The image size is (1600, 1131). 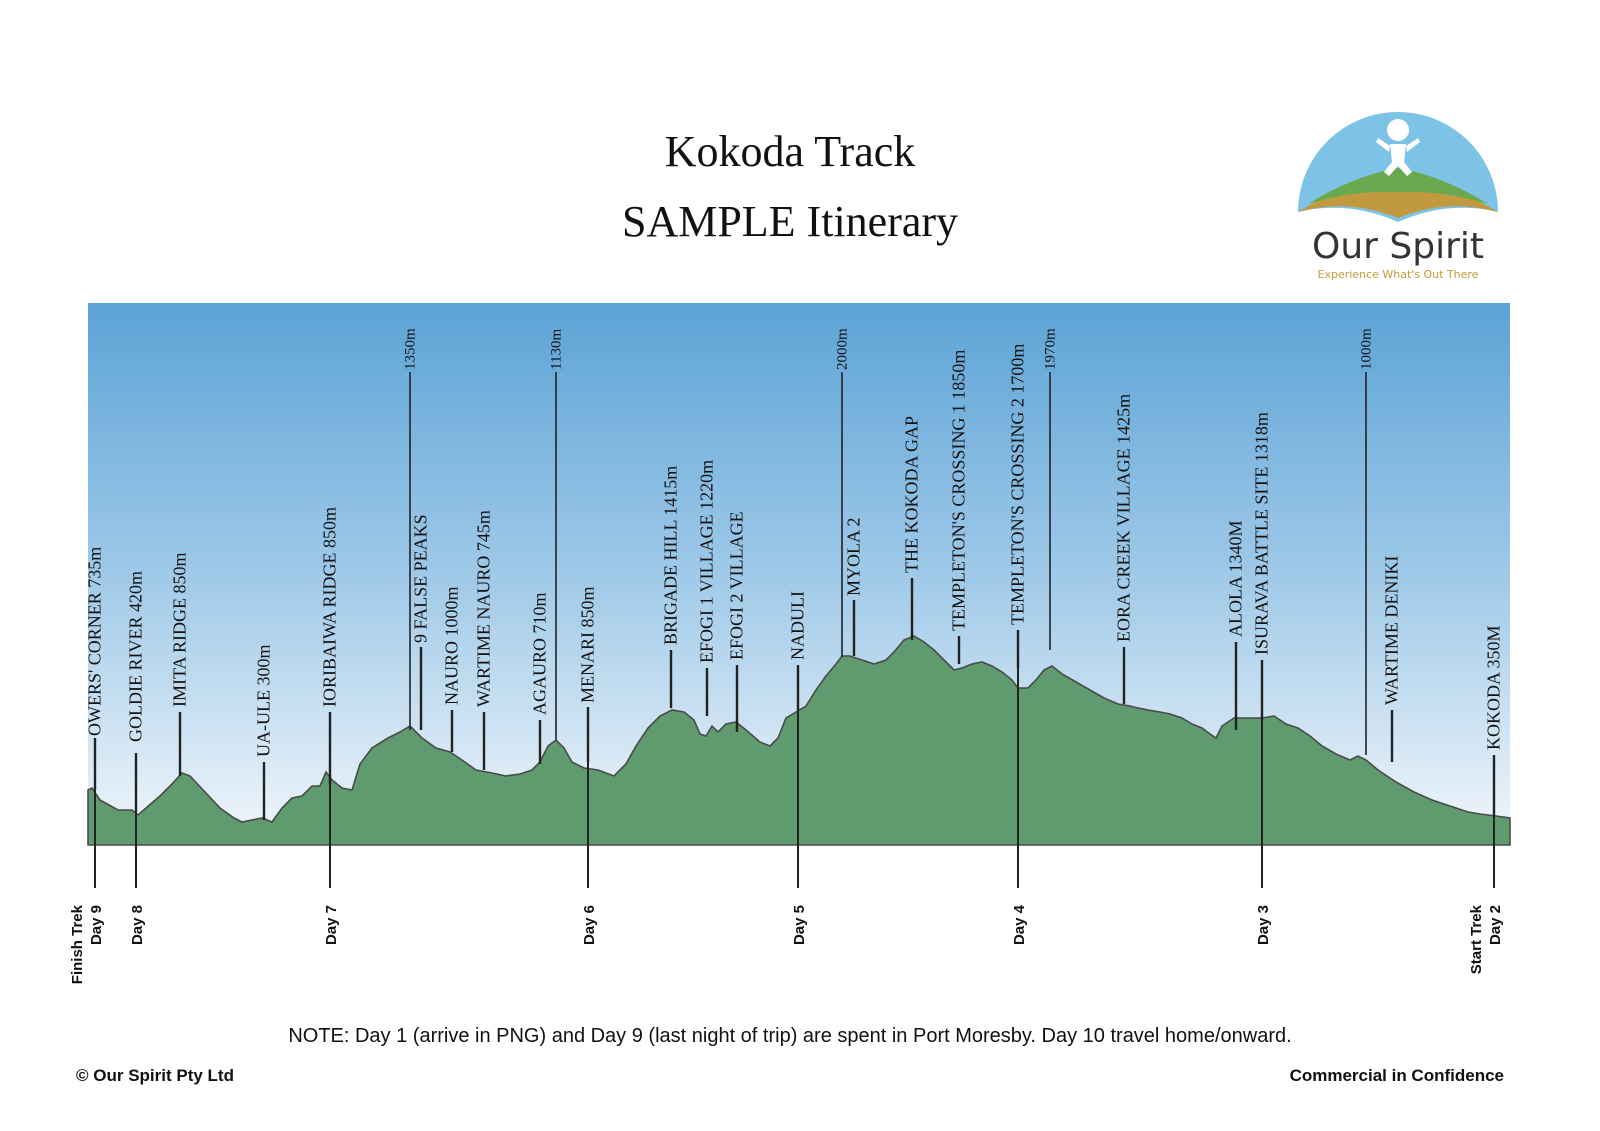 I want to click on location-label: BRIGADE HILL 1415m, so click(x=671, y=555).